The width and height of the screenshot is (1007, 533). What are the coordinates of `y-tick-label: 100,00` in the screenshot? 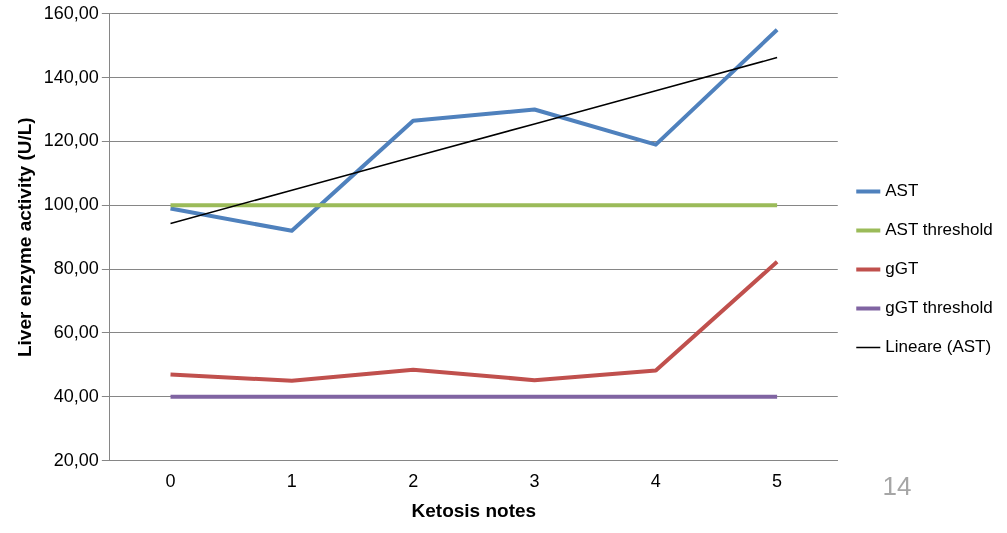 It's located at (71, 204).